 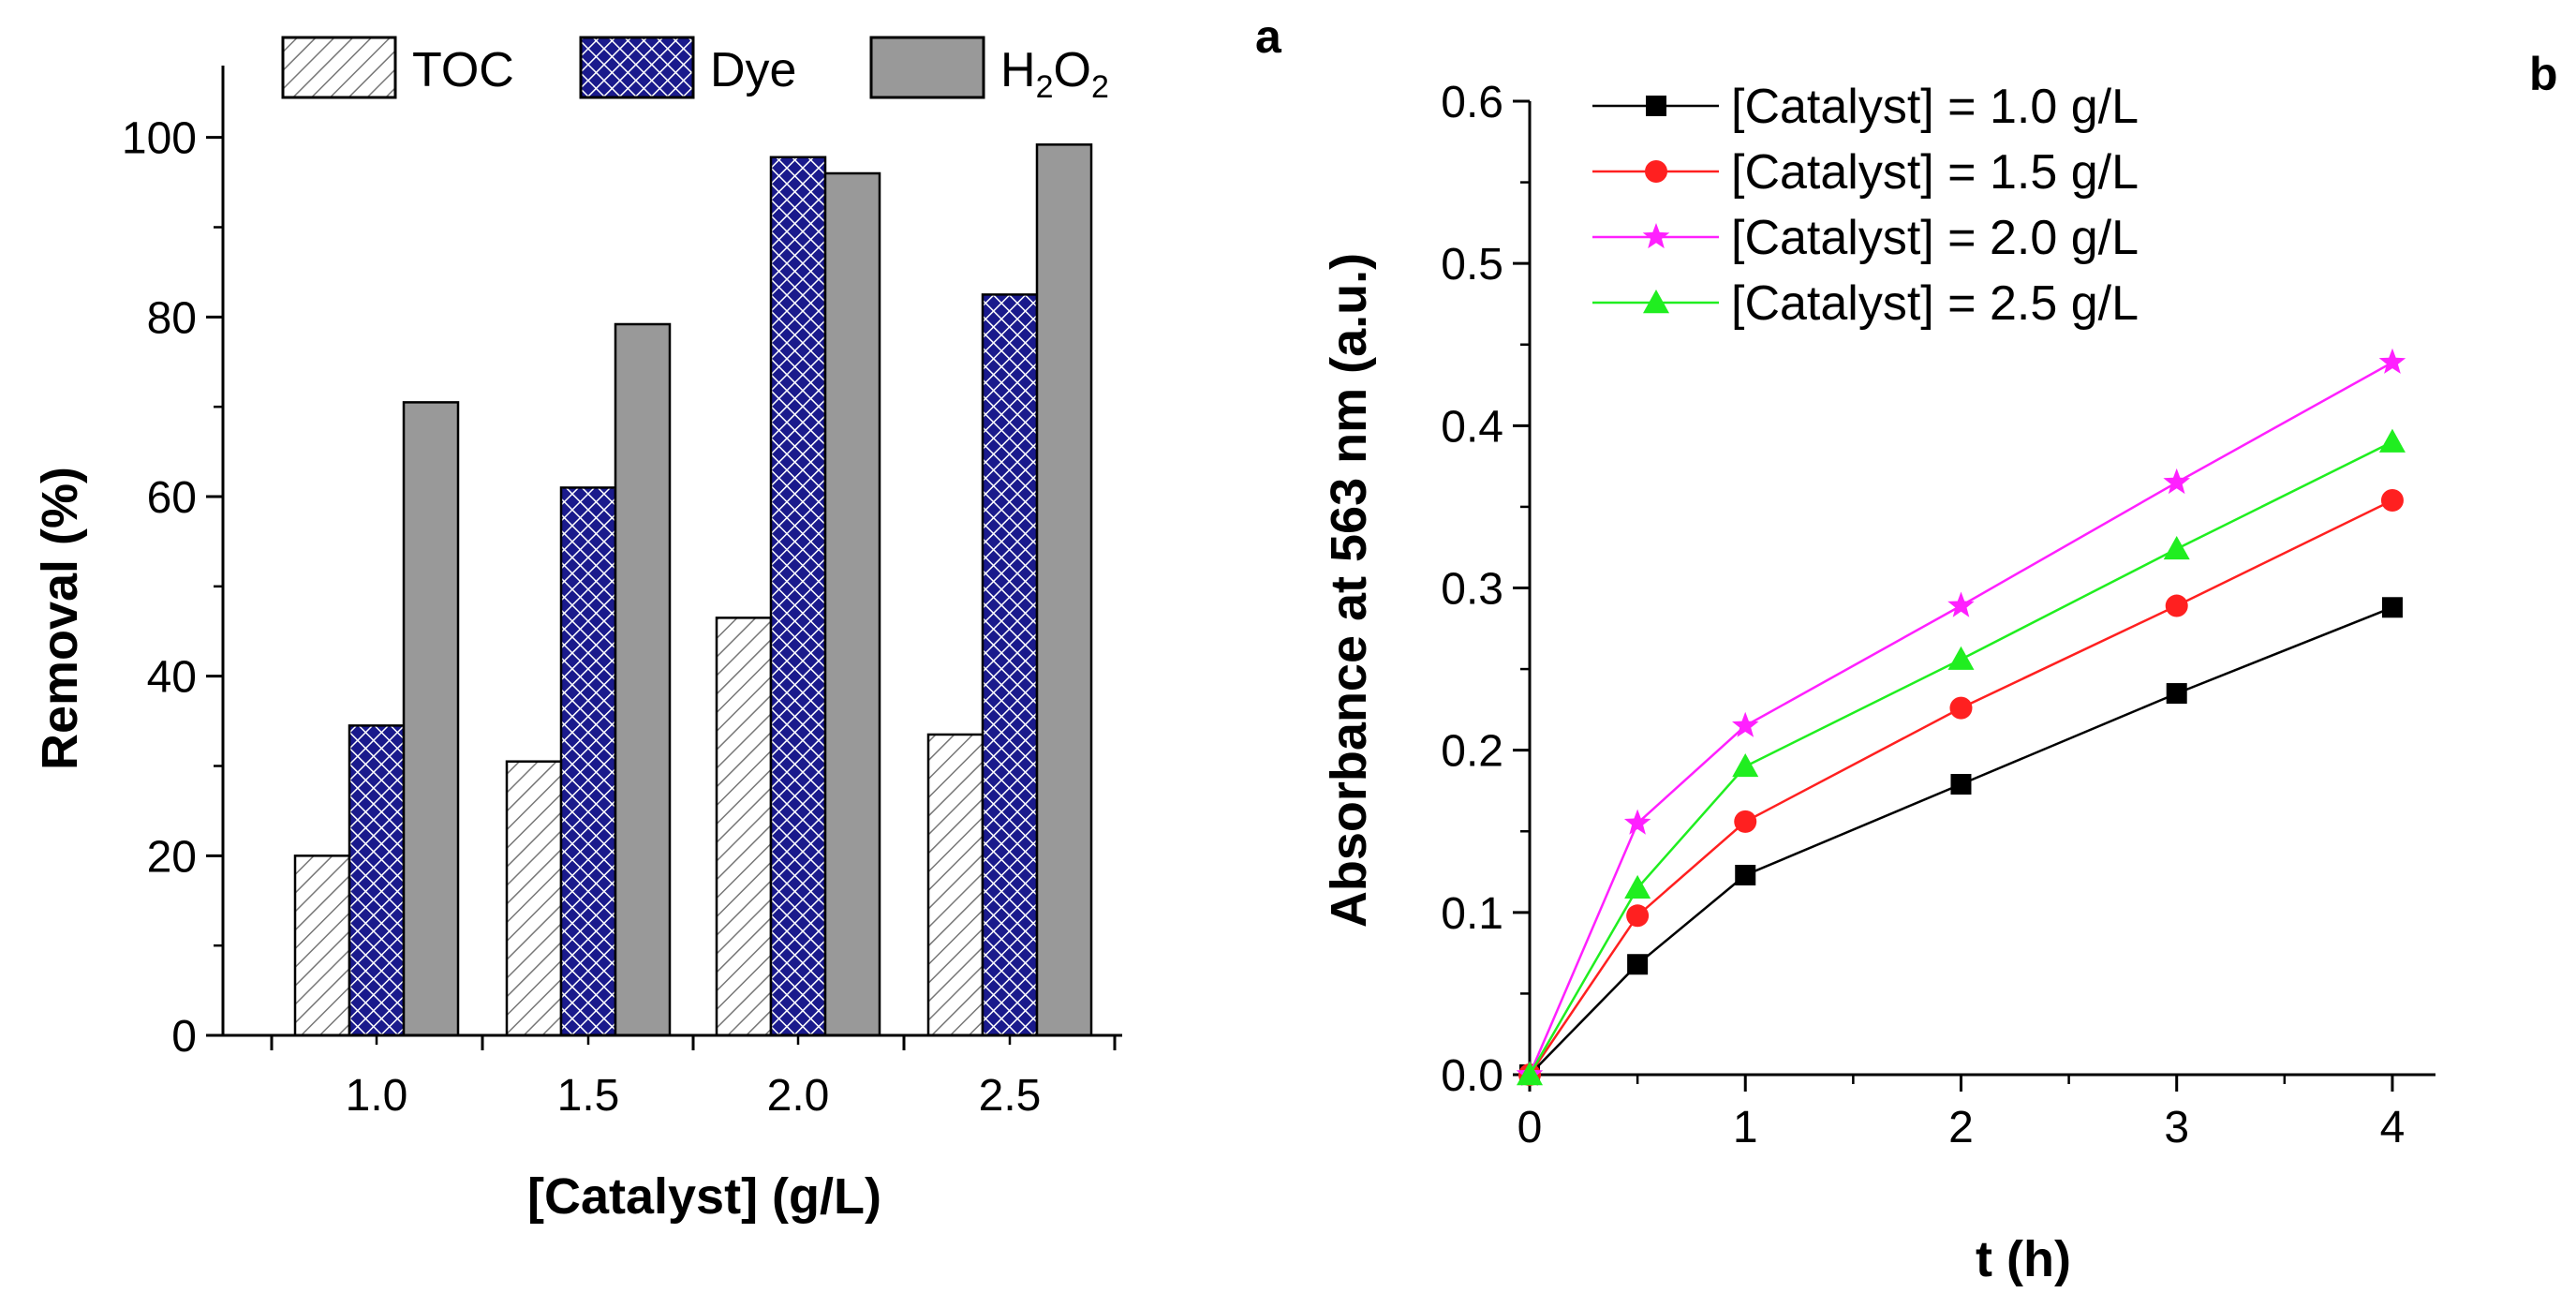 What do you see at coordinates (1935, 238) in the screenshot?
I see `legend-label-catalyst-2-0-g-l: [Catalyst] = 2.0 g/L` at bounding box center [1935, 238].